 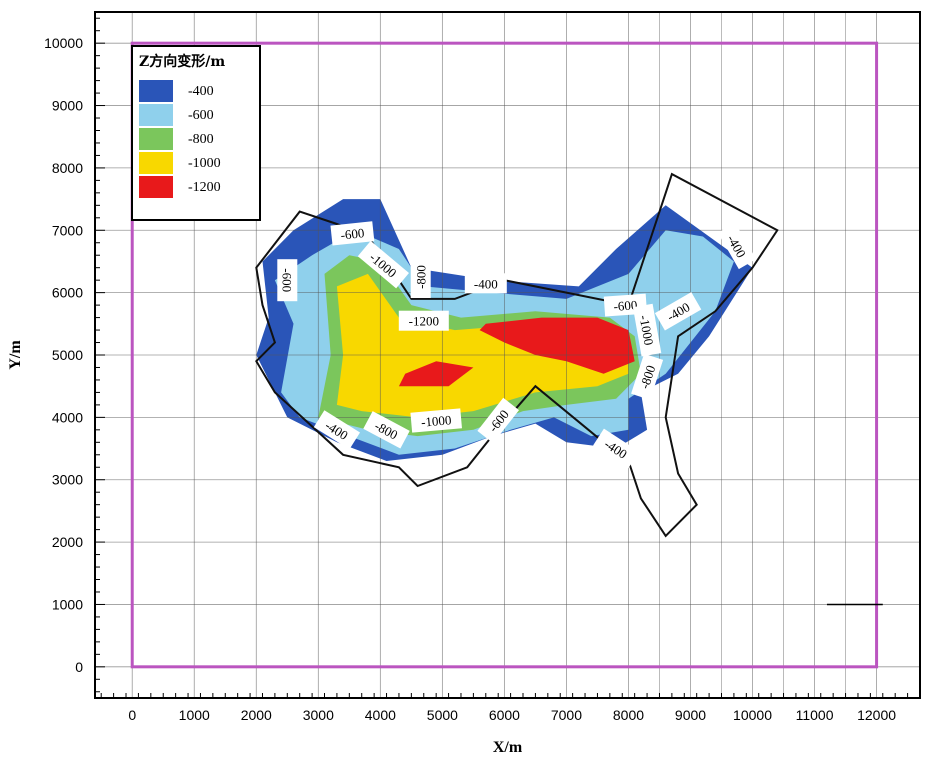 I want to click on x-tick-label: 7000, so click(x=566, y=715).